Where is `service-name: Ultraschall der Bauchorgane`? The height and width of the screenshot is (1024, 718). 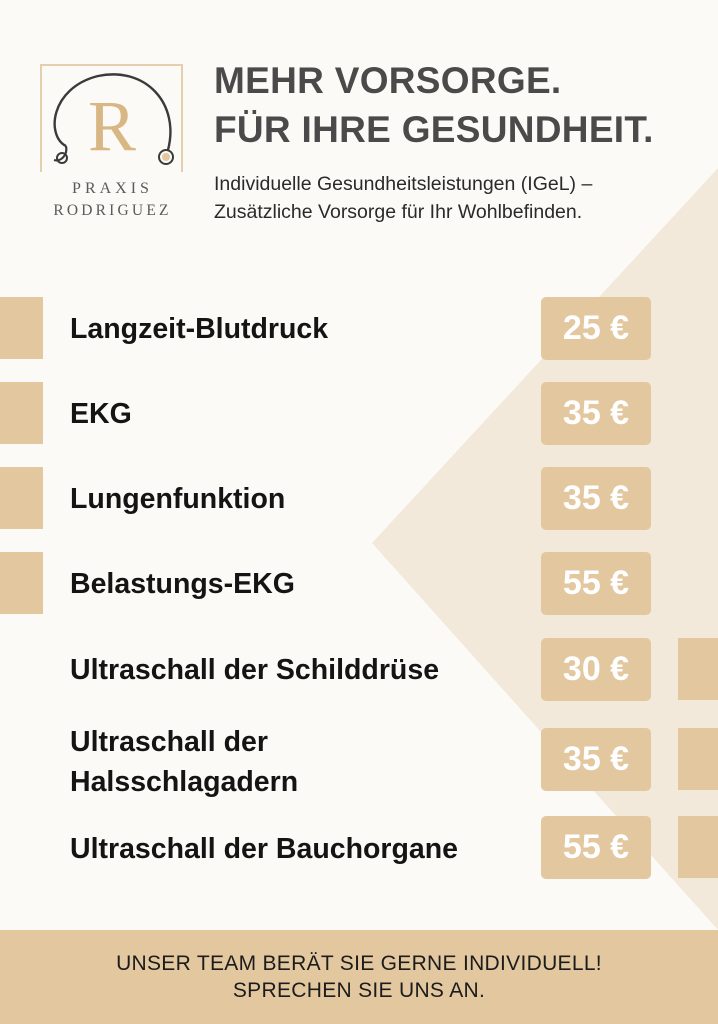
service-name: Ultraschall der Bauchorgane is located at coordinates (264, 849).